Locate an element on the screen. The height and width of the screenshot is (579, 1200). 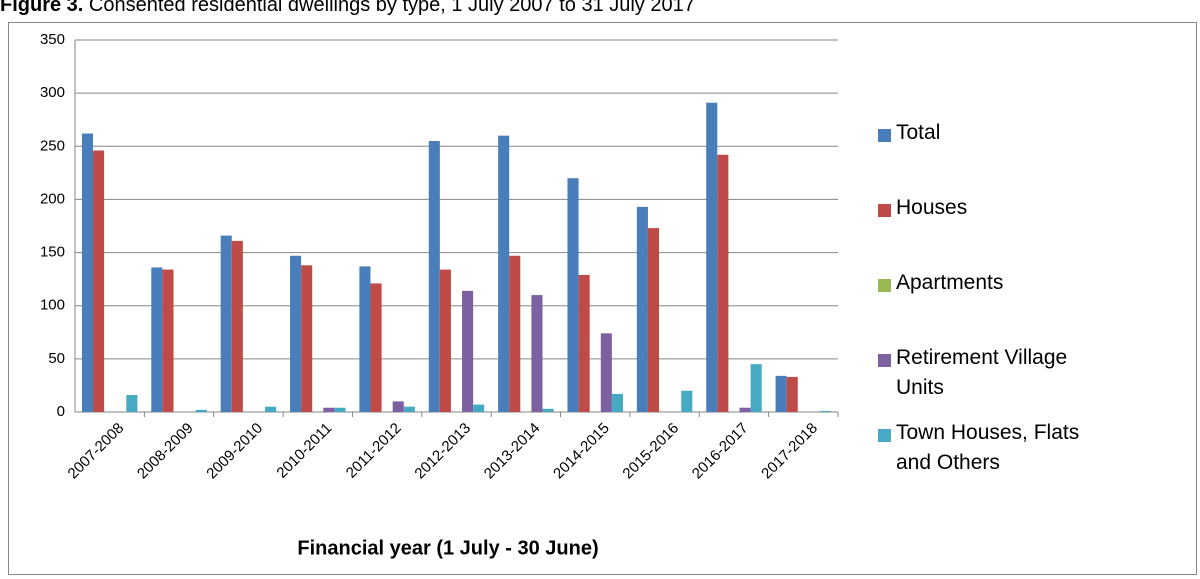
x-axis-title: Financial year (1 July - 30 June) is located at coordinates (447, 548).